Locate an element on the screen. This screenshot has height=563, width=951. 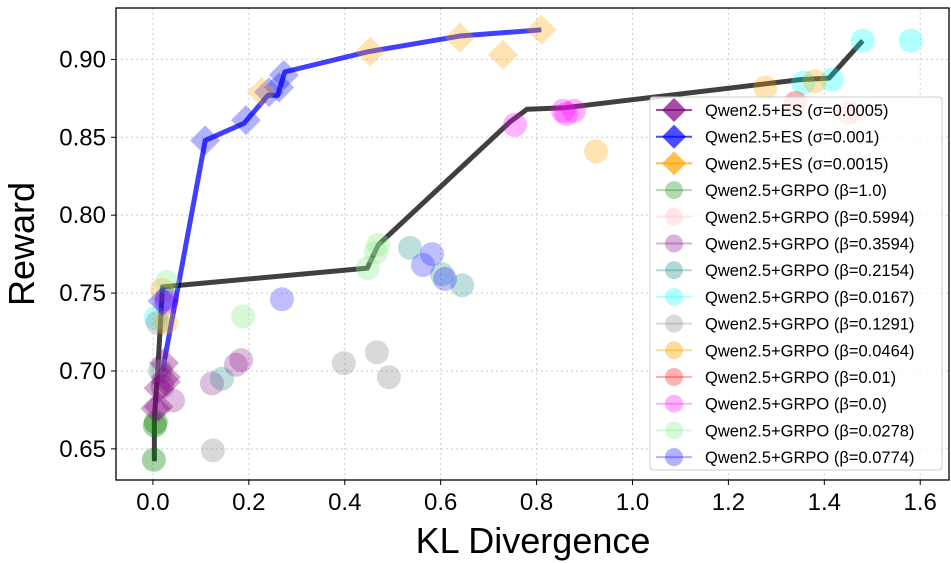
legend-item: Qwen2.5+GRPO (β=0.0774) is located at coordinates (785, 457).